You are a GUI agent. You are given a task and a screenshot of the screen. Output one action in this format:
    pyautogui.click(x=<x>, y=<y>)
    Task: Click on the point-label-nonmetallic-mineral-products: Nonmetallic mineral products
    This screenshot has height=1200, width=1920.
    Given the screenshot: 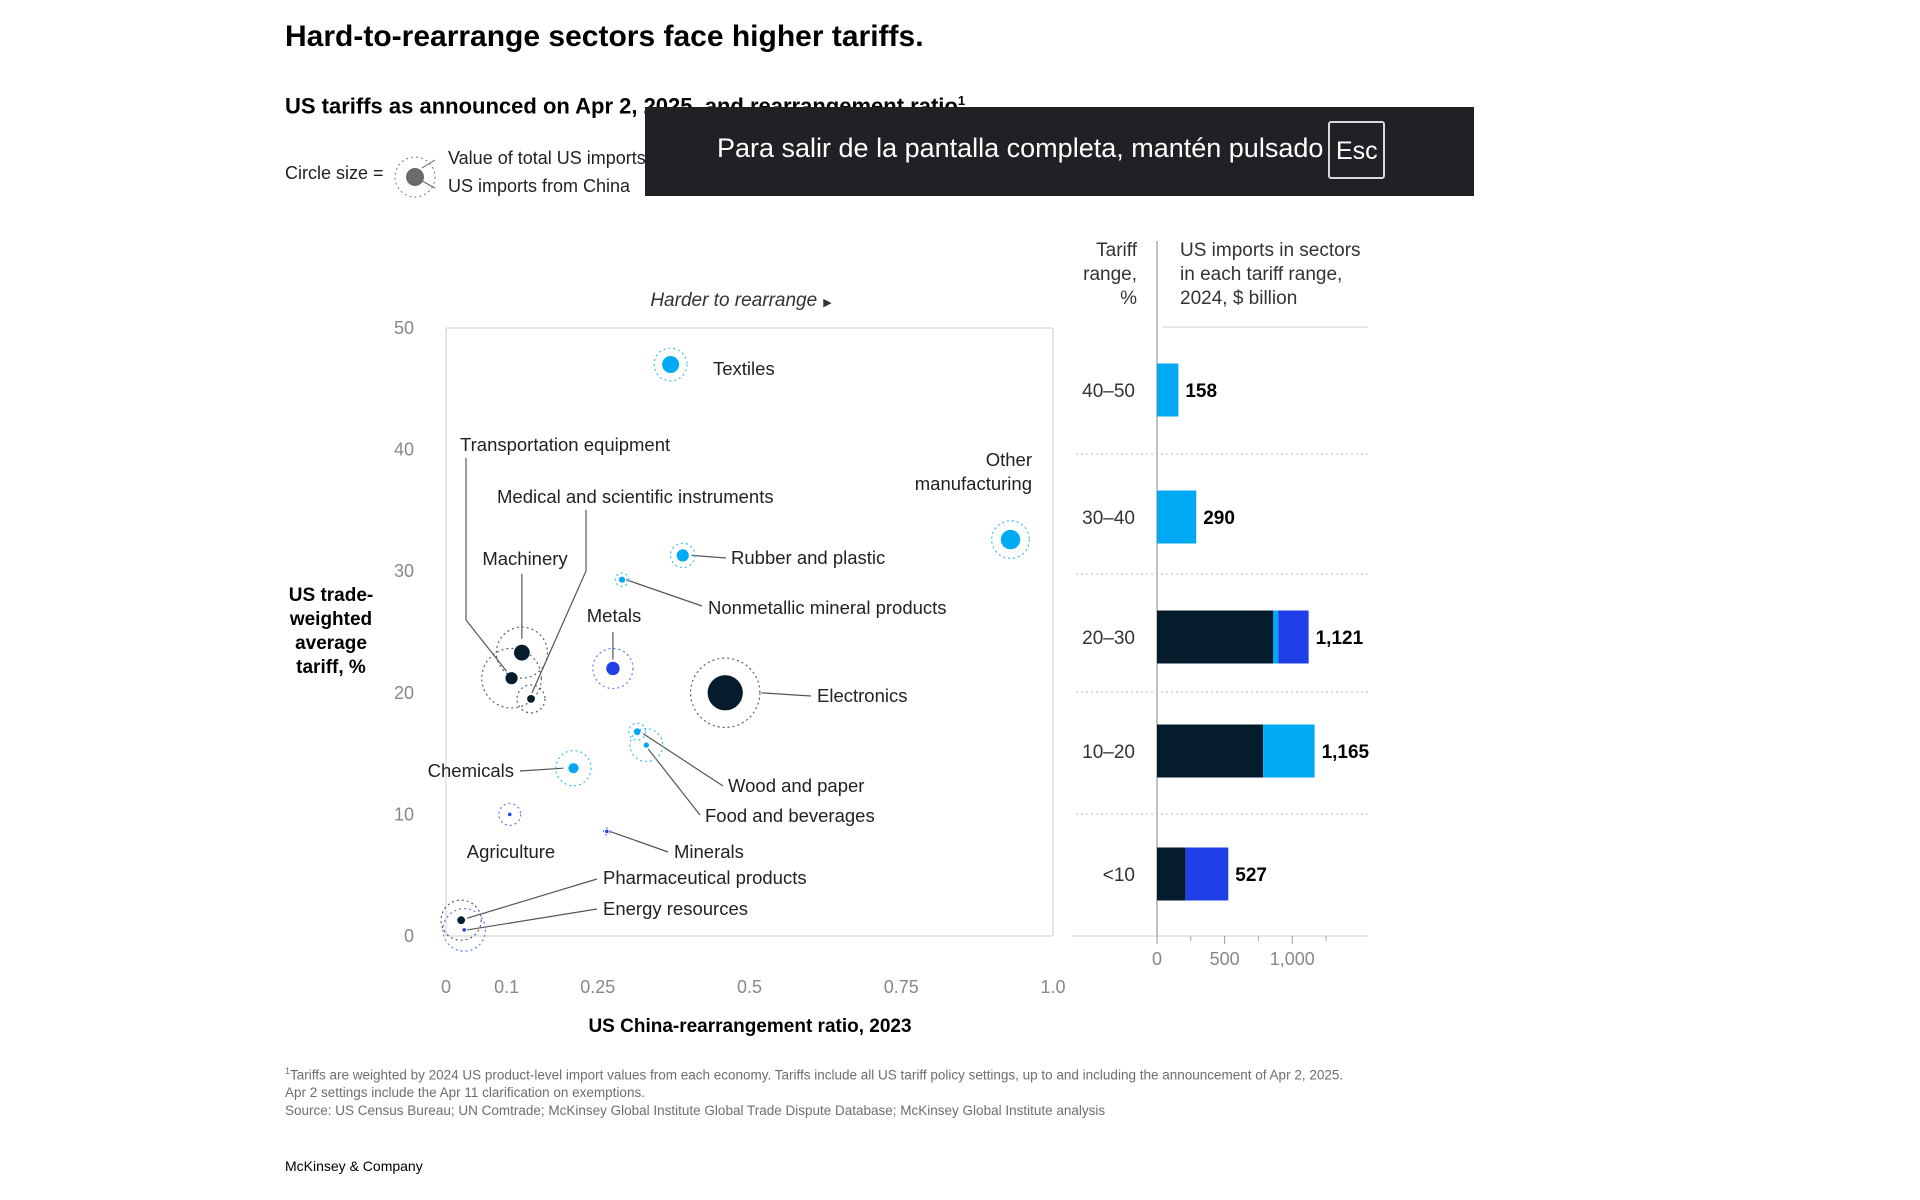 What is the action you would take?
    pyautogui.click(x=827, y=607)
    